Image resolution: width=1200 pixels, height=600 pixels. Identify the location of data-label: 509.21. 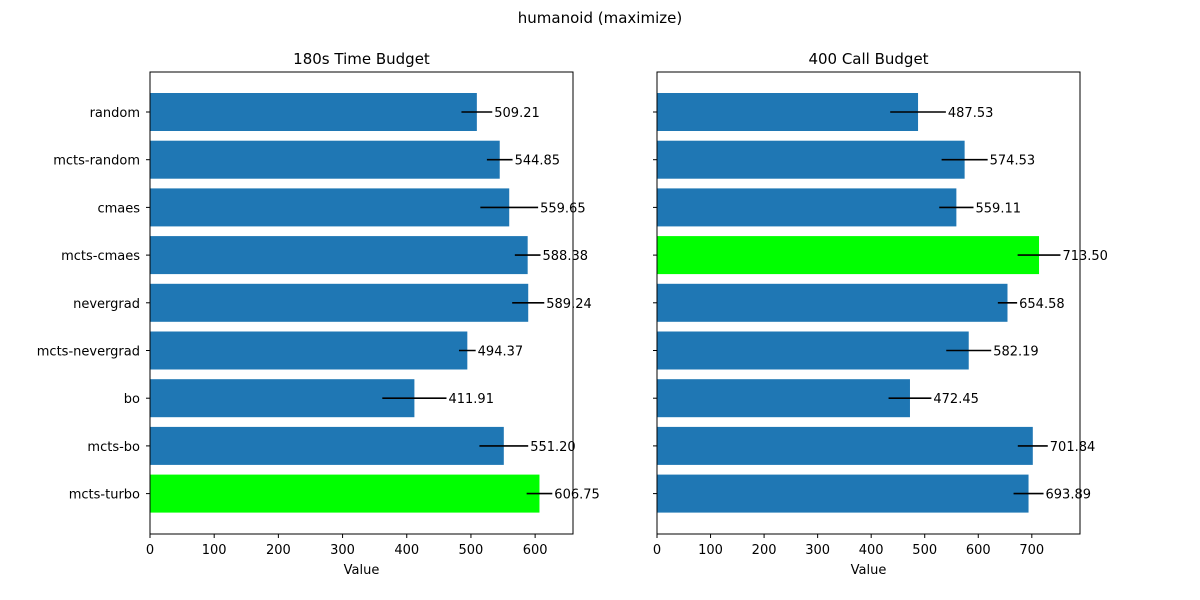
(516, 113).